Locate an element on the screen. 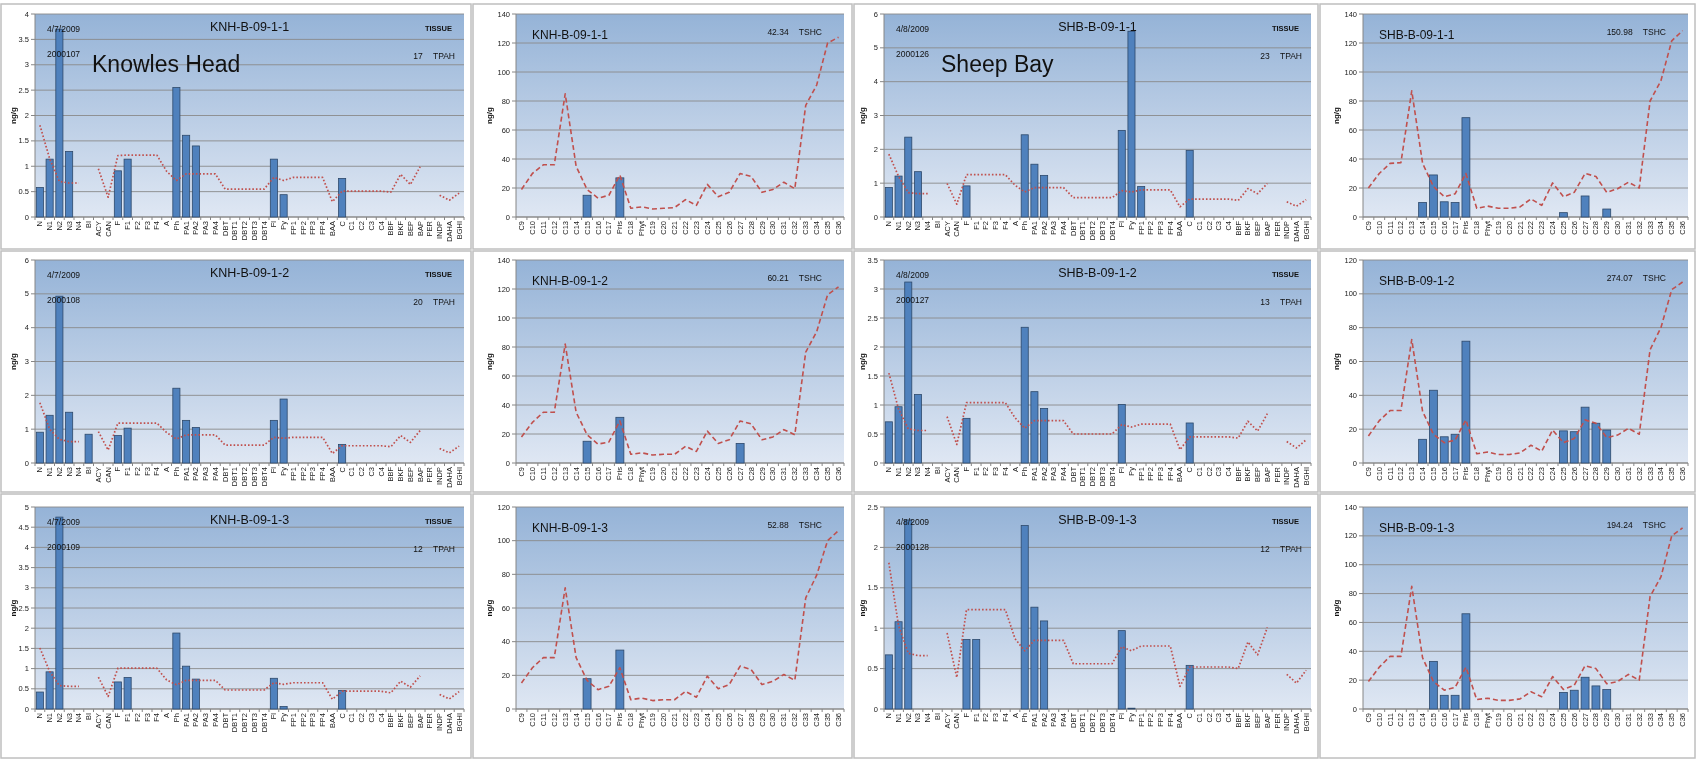  annotation: 194.24 TSHC is located at coordinates (1636, 525).